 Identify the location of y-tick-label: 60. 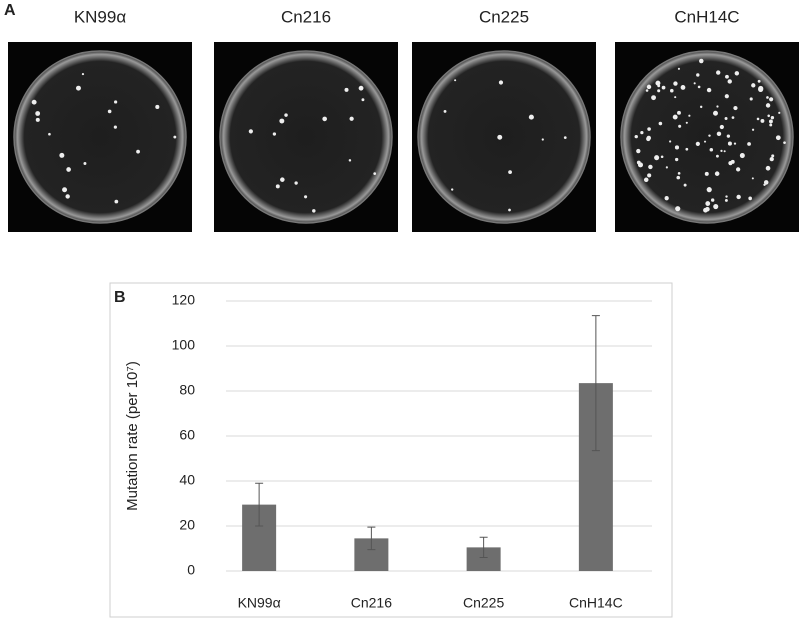
(187, 435).